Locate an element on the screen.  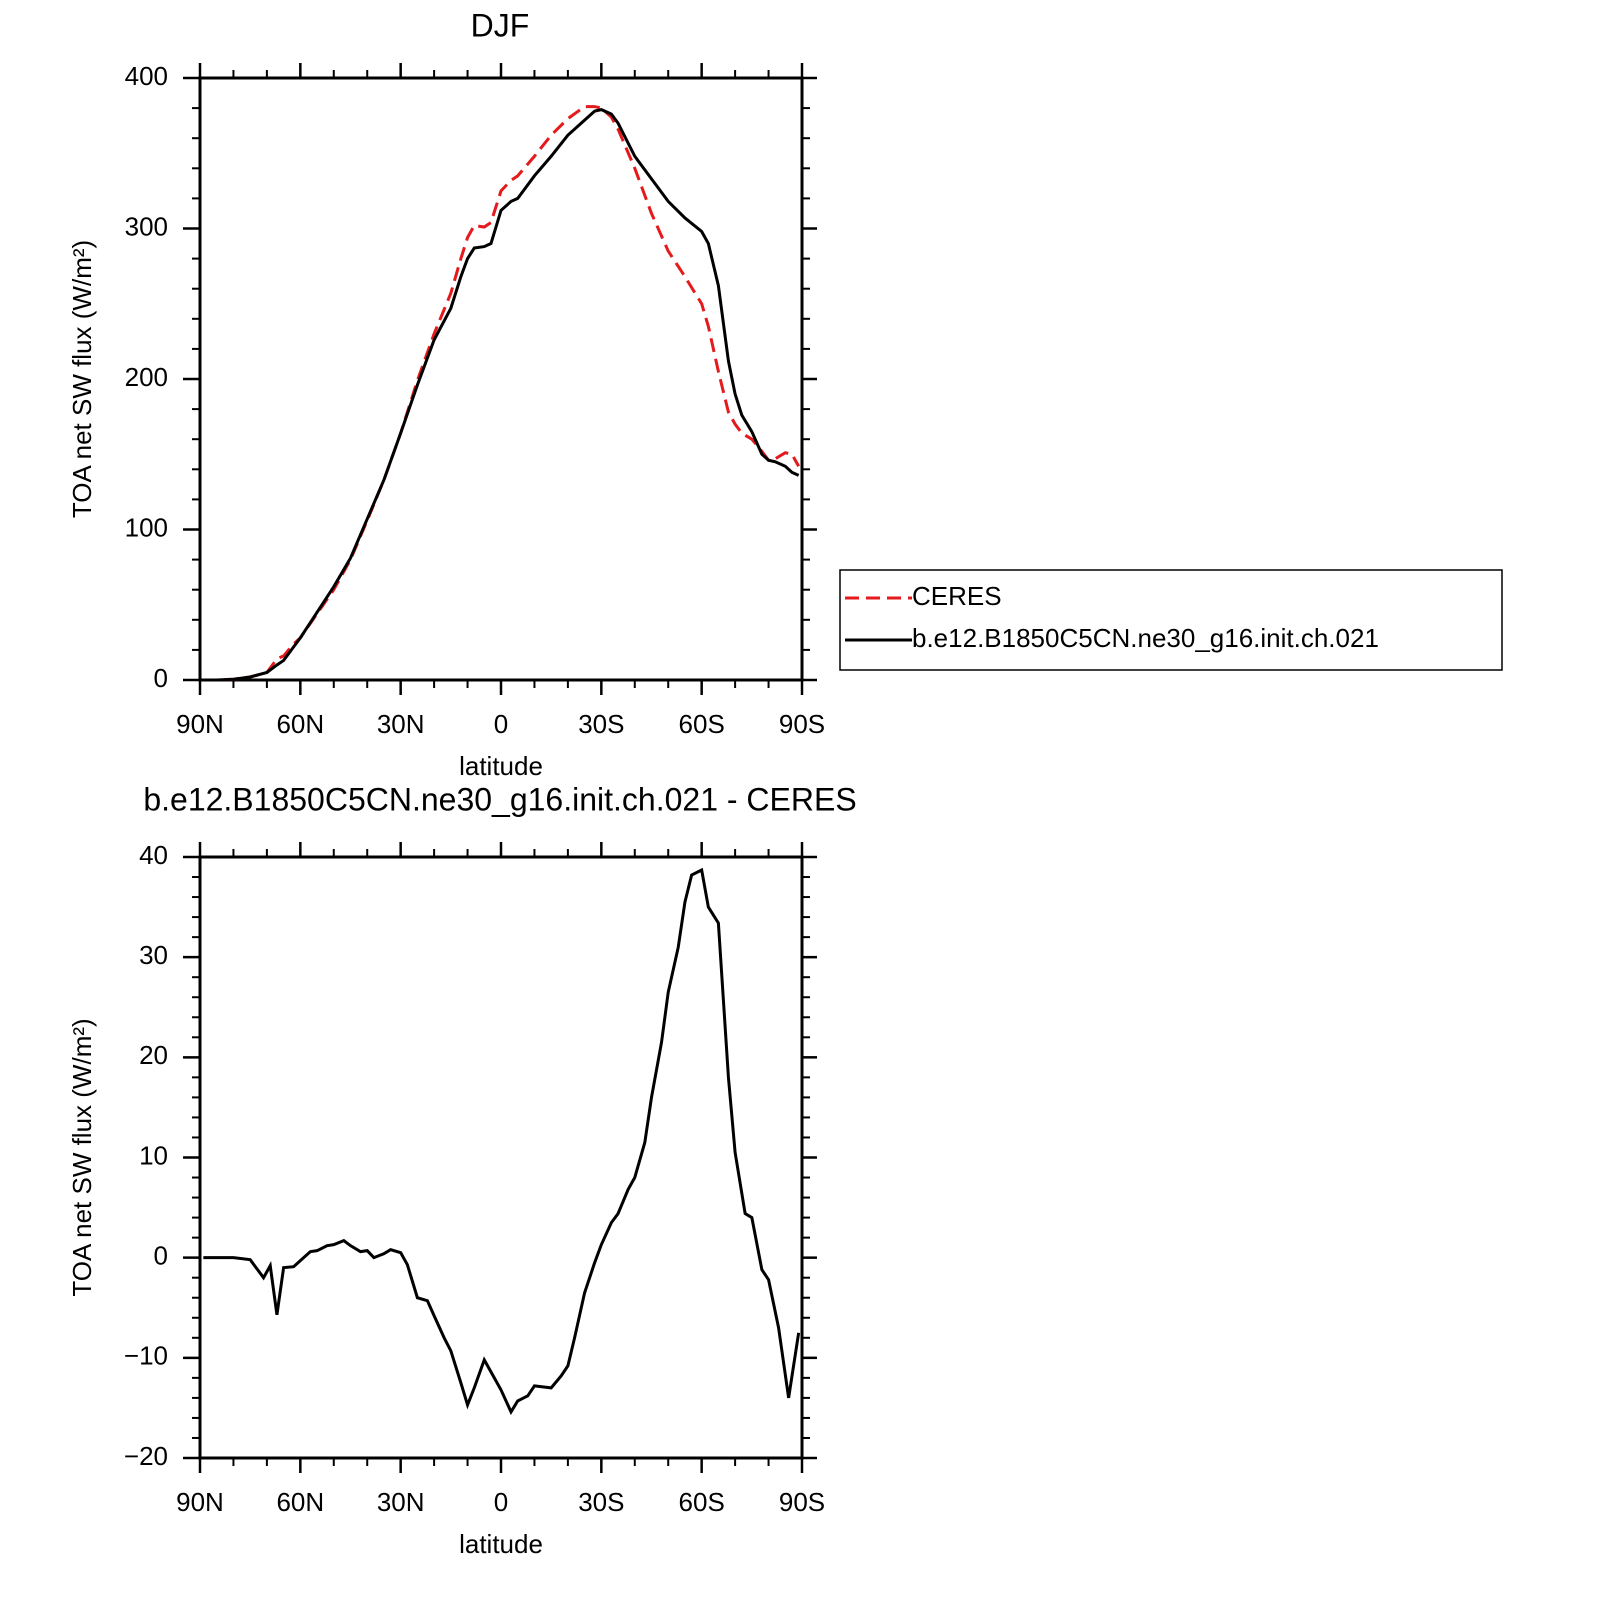
y-tick-label: 300 is located at coordinates (146, 226).